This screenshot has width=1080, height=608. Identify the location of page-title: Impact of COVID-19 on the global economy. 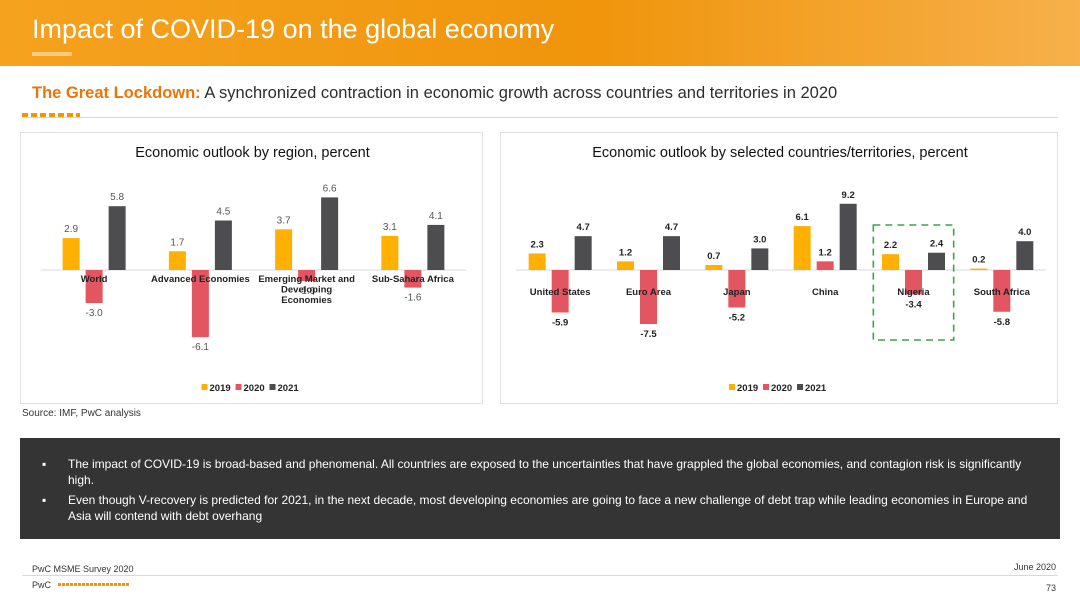
(293, 29).